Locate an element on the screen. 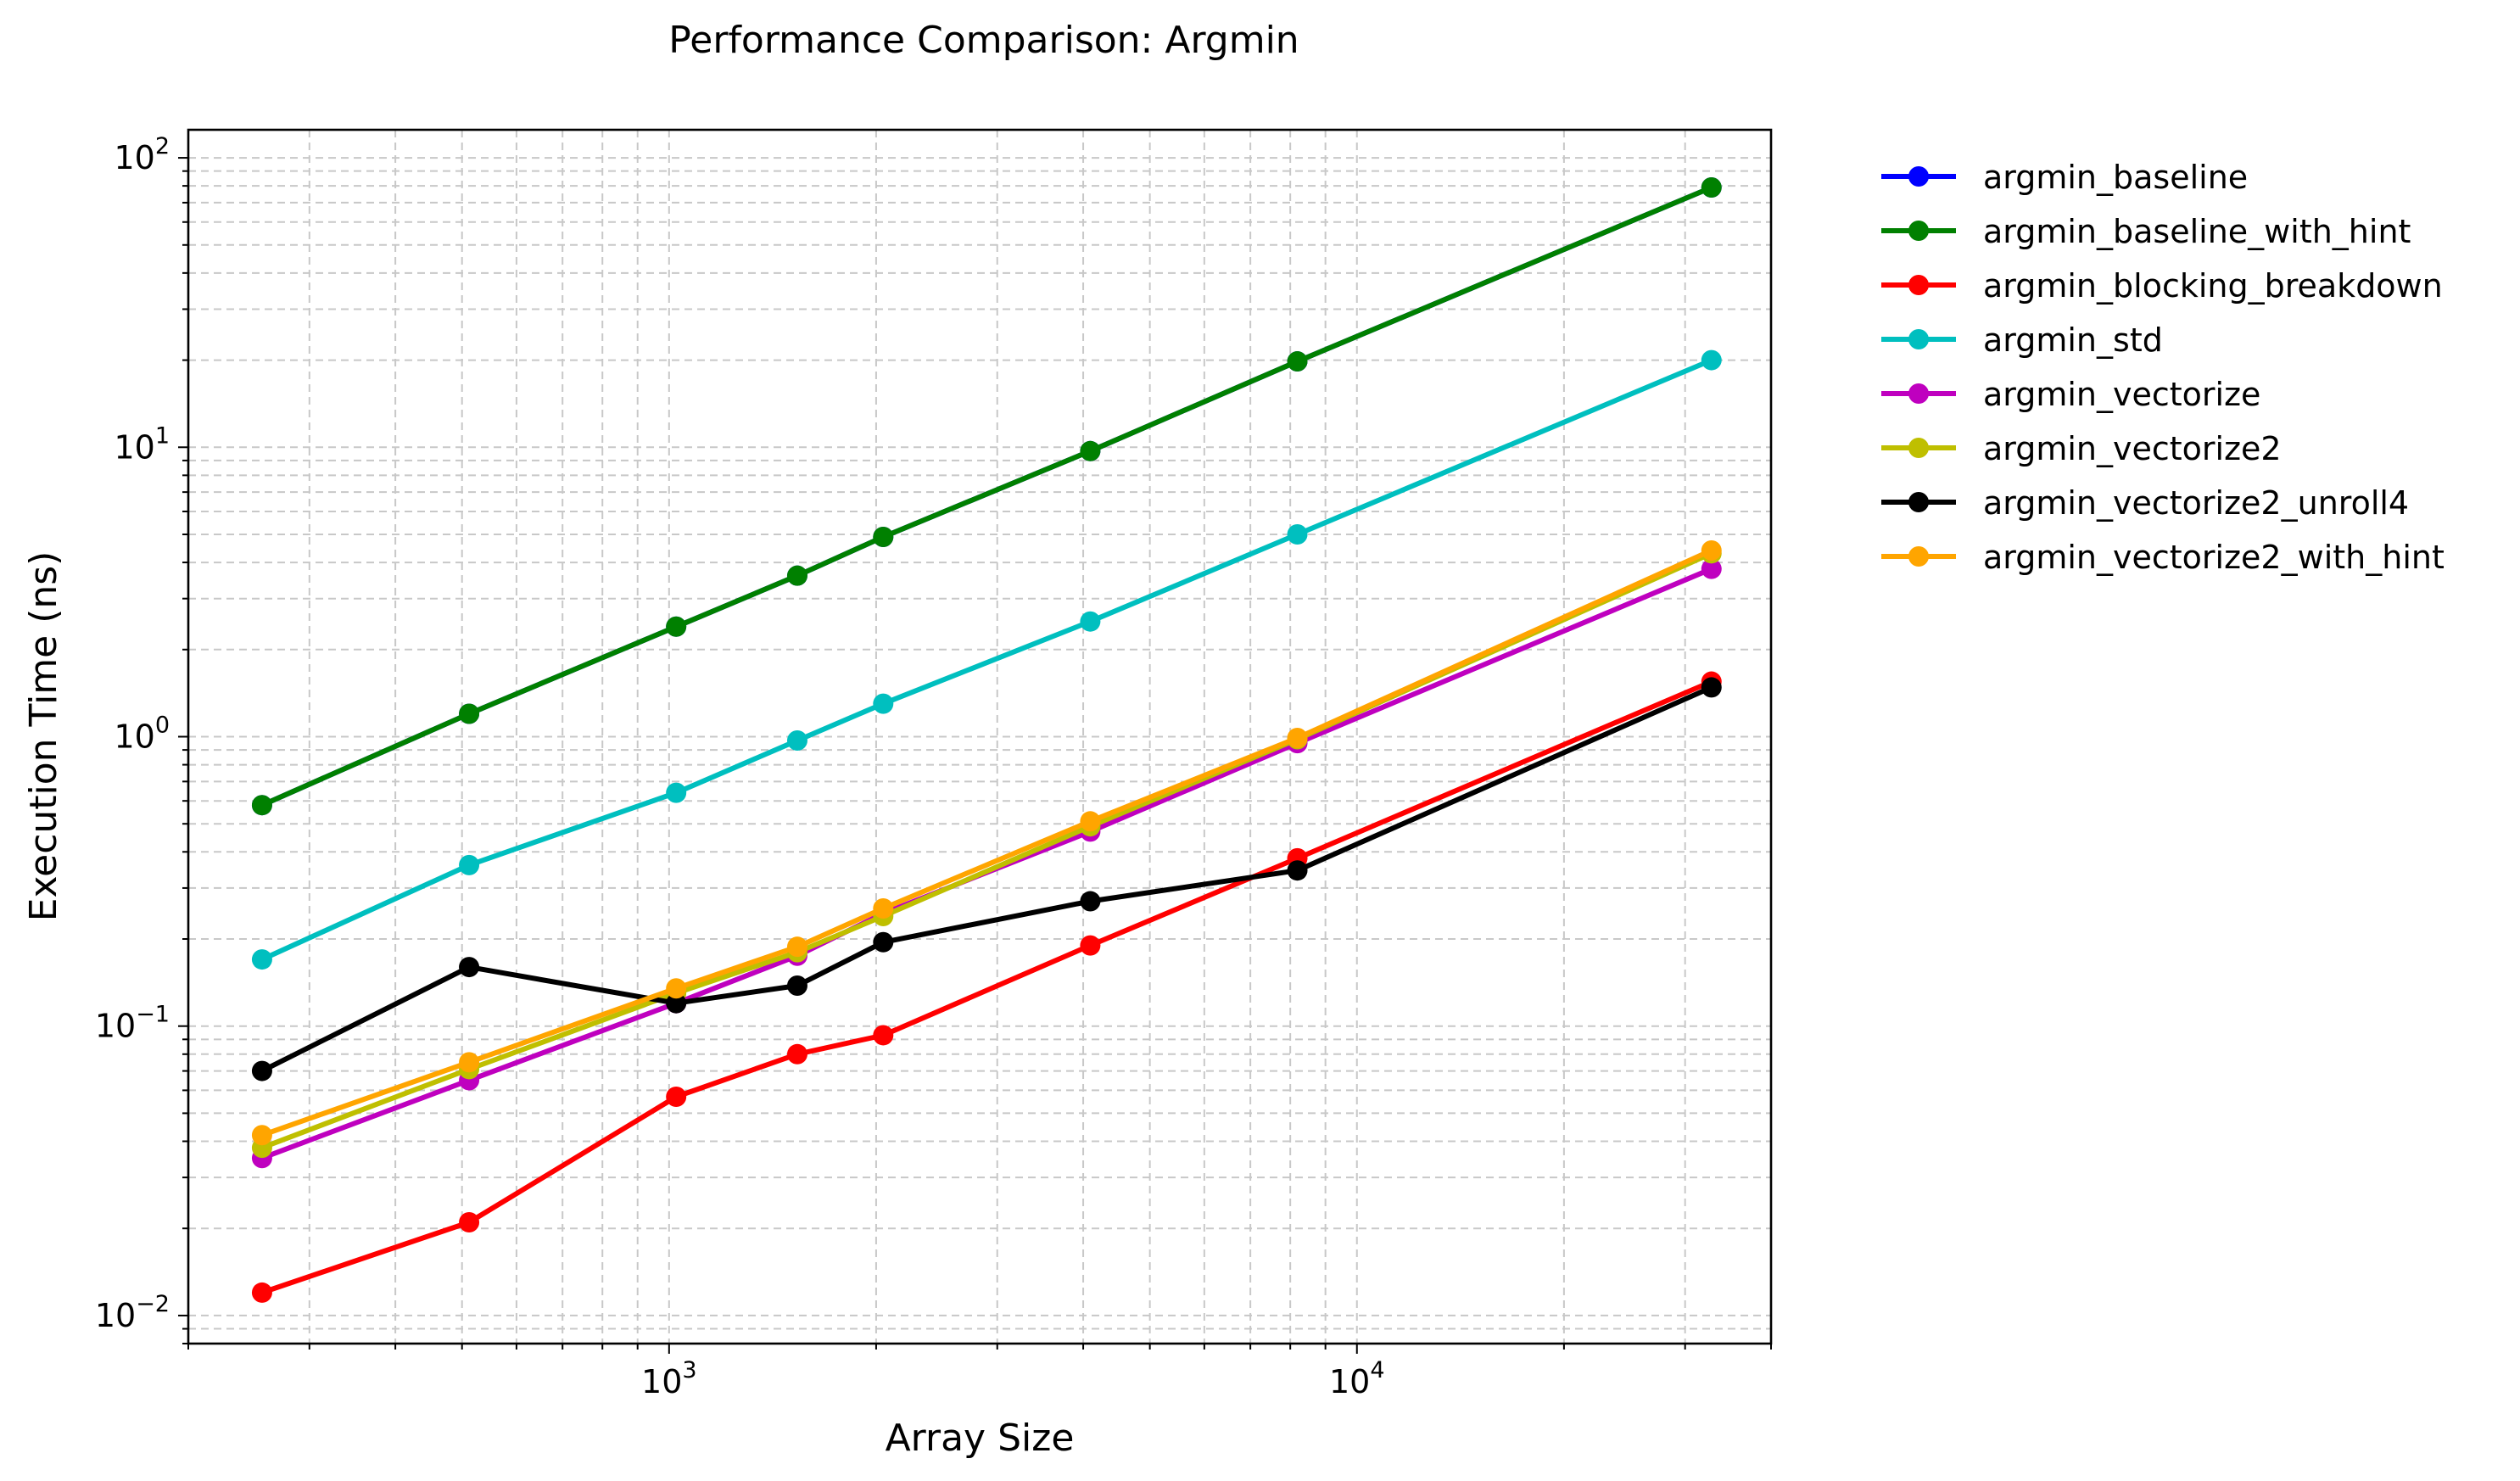 The height and width of the screenshot is (1481, 2520). legend-label: argmin_vectorize2_unroll4 is located at coordinates (2196, 503).